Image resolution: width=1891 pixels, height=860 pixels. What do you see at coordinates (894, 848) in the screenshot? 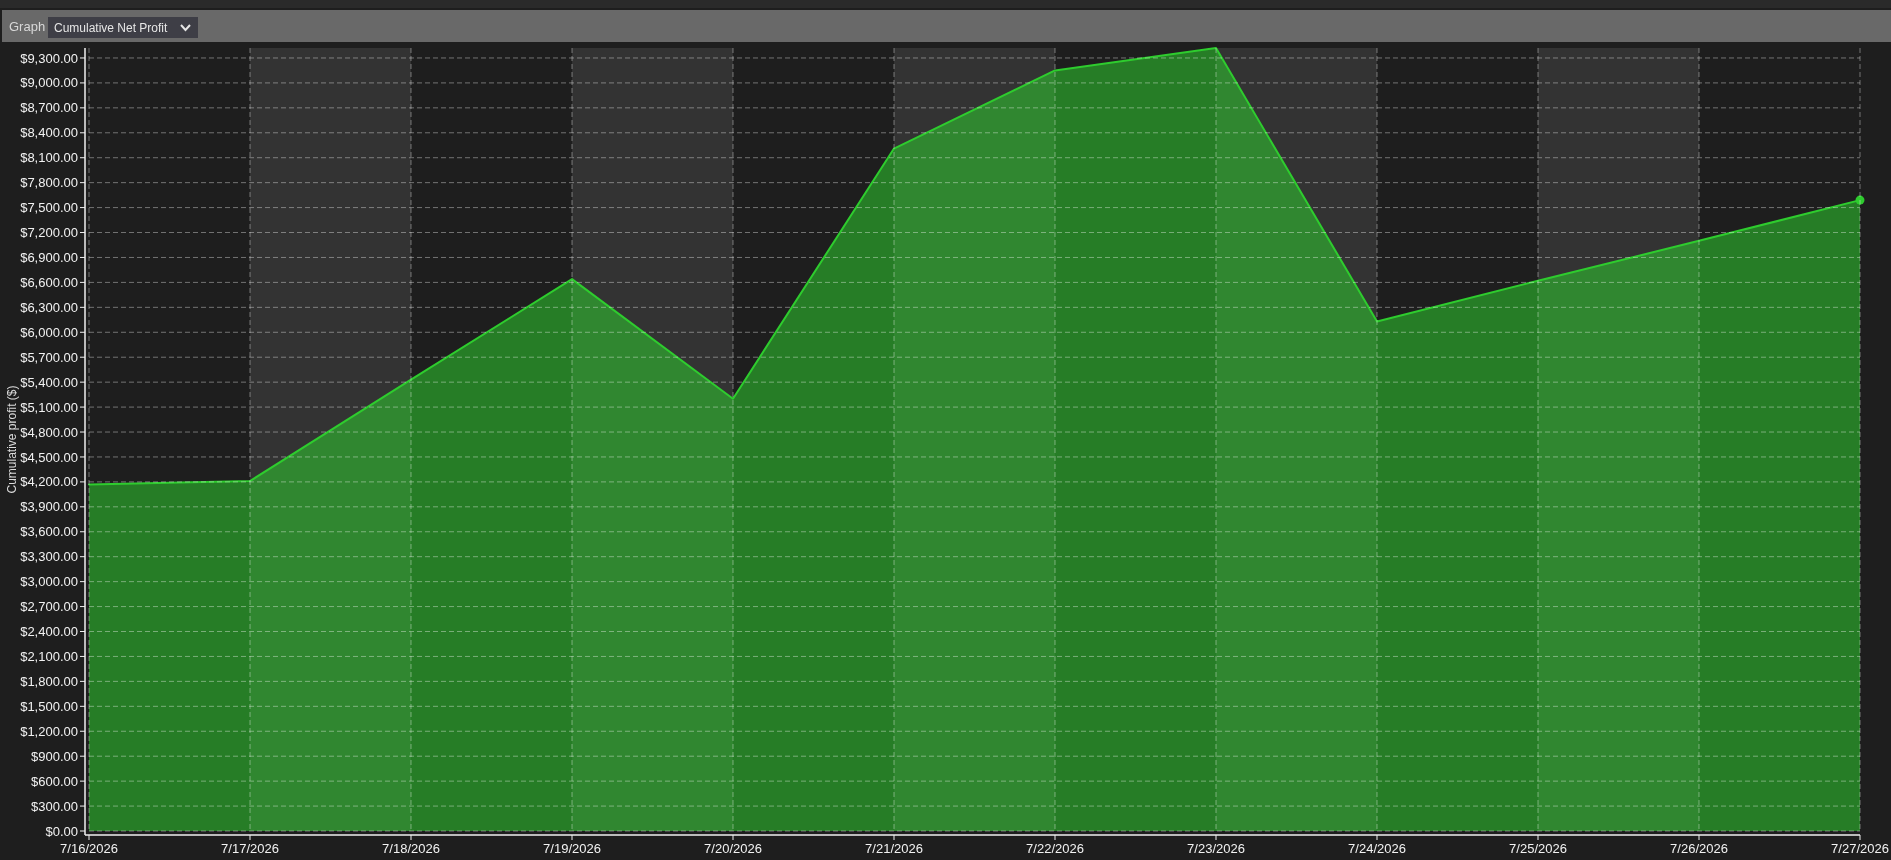
I see `x-tick-label: 7/21/2026` at bounding box center [894, 848].